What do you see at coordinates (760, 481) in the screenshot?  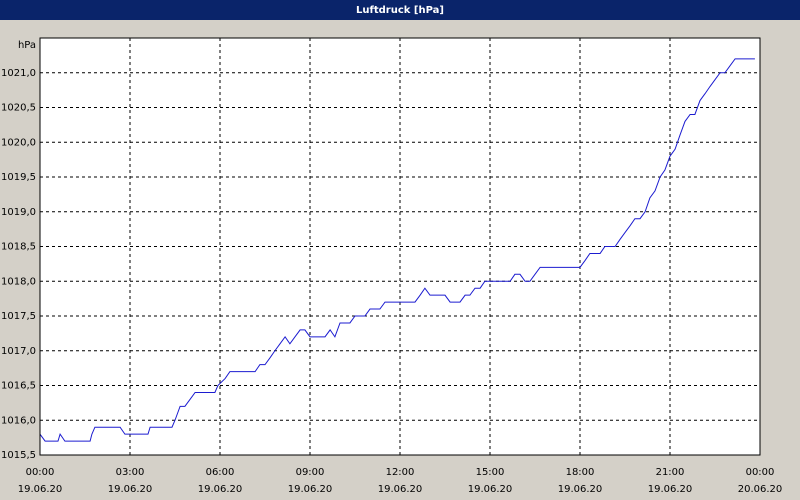 I see `x-tick-label: 00:00 20.06.20` at bounding box center [760, 481].